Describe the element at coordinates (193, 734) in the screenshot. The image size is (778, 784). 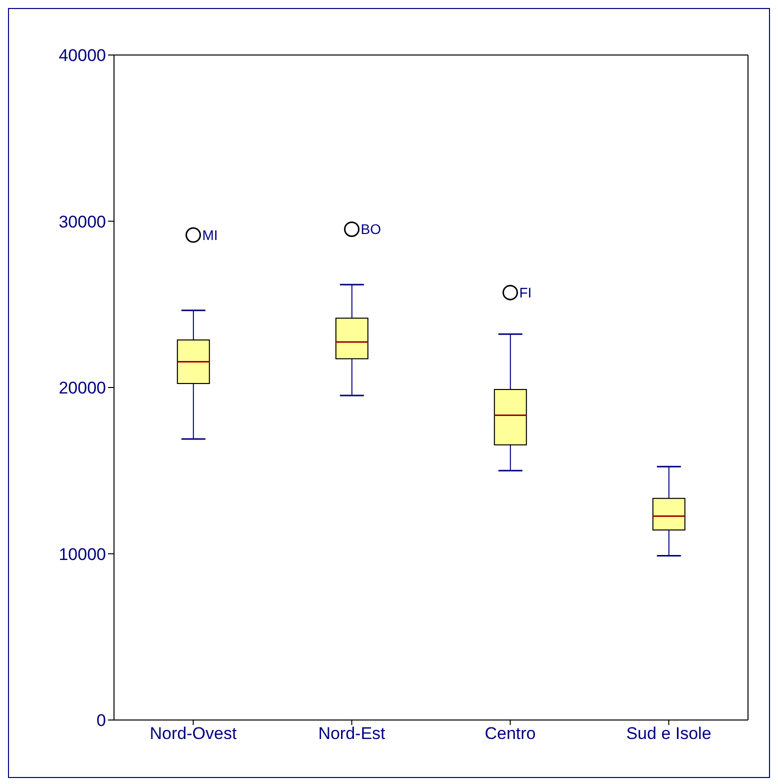
I see `x-tick-label: Nord-Ovest` at that location.